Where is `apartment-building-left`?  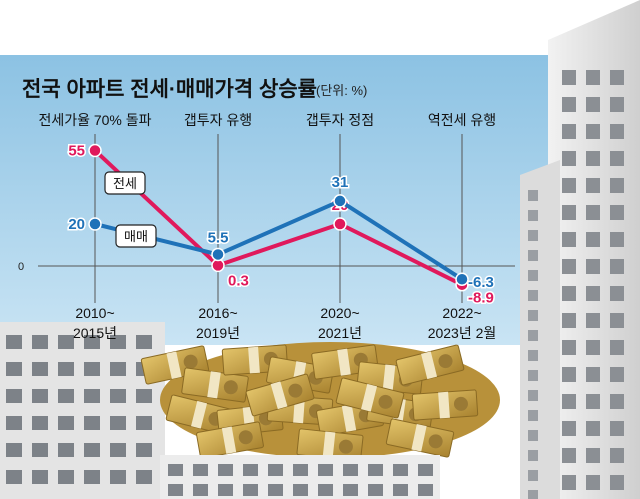
apartment-building-left is located at coordinates (82, 410).